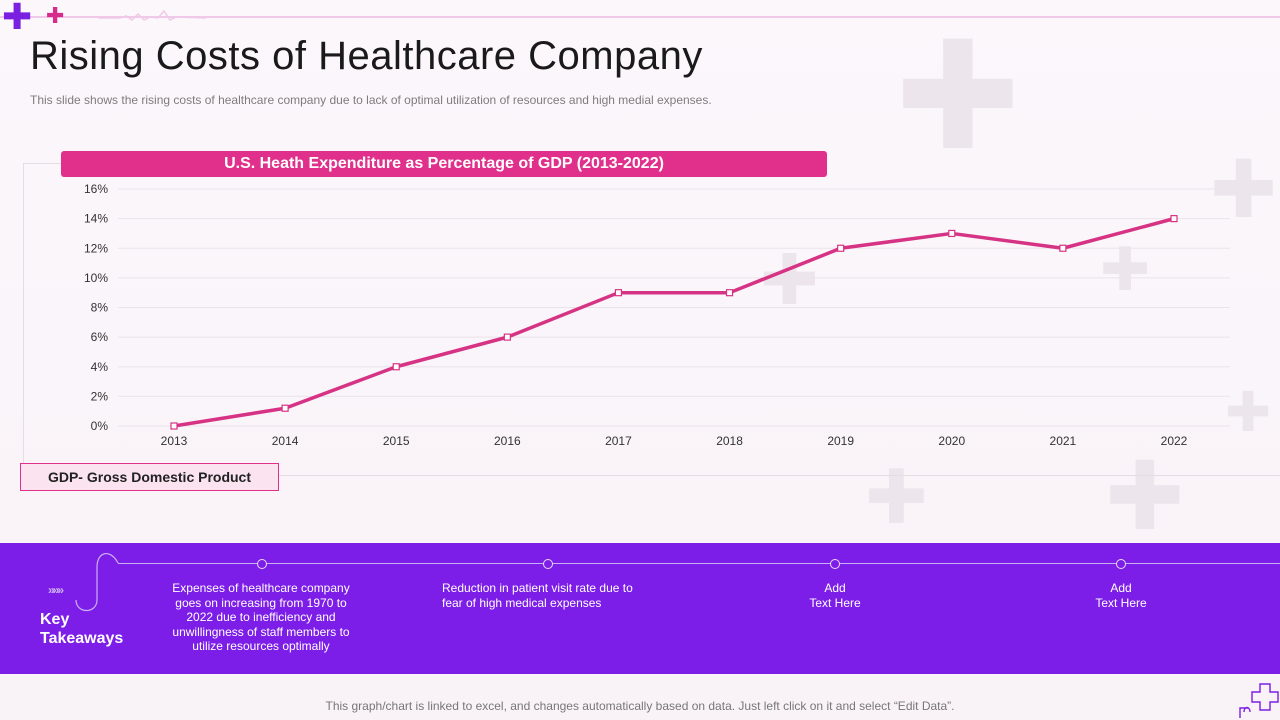  I want to click on takeaway-item-4-line1: Add, so click(1121, 588).